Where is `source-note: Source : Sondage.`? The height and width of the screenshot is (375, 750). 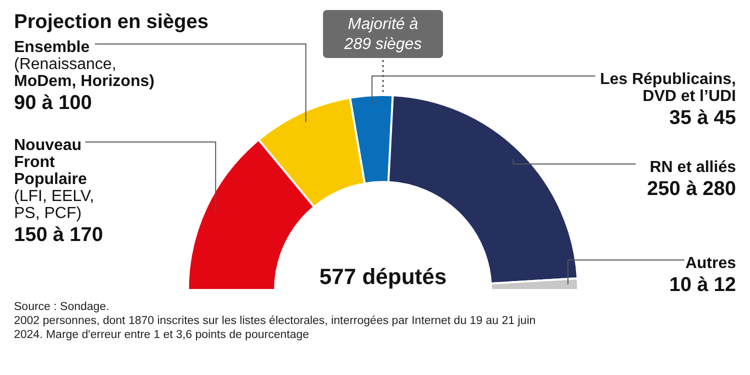 source-note: Source : Sondage. is located at coordinates (62, 307).